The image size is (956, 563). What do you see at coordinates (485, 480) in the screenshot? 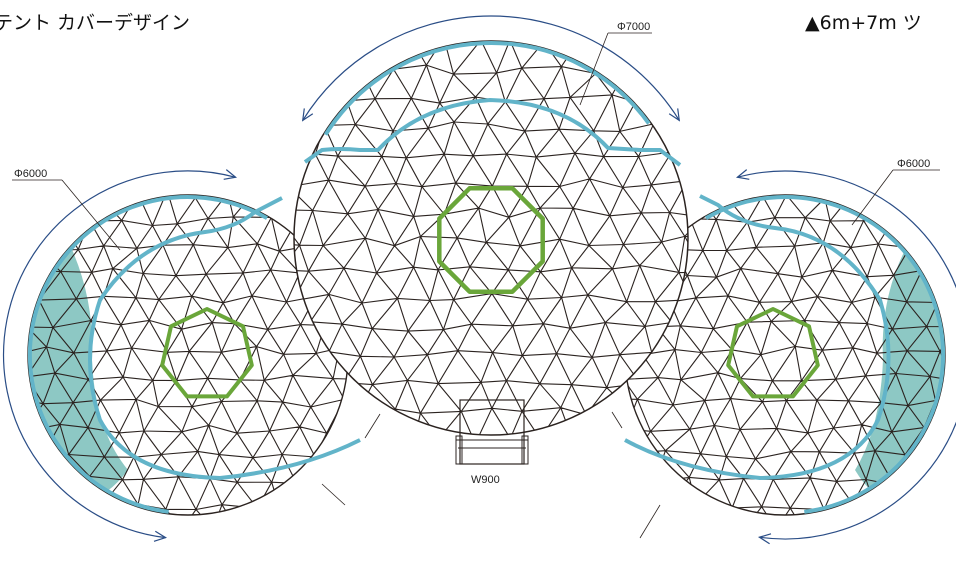
I see `entrance-width-label: W900` at bounding box center [485, 480].